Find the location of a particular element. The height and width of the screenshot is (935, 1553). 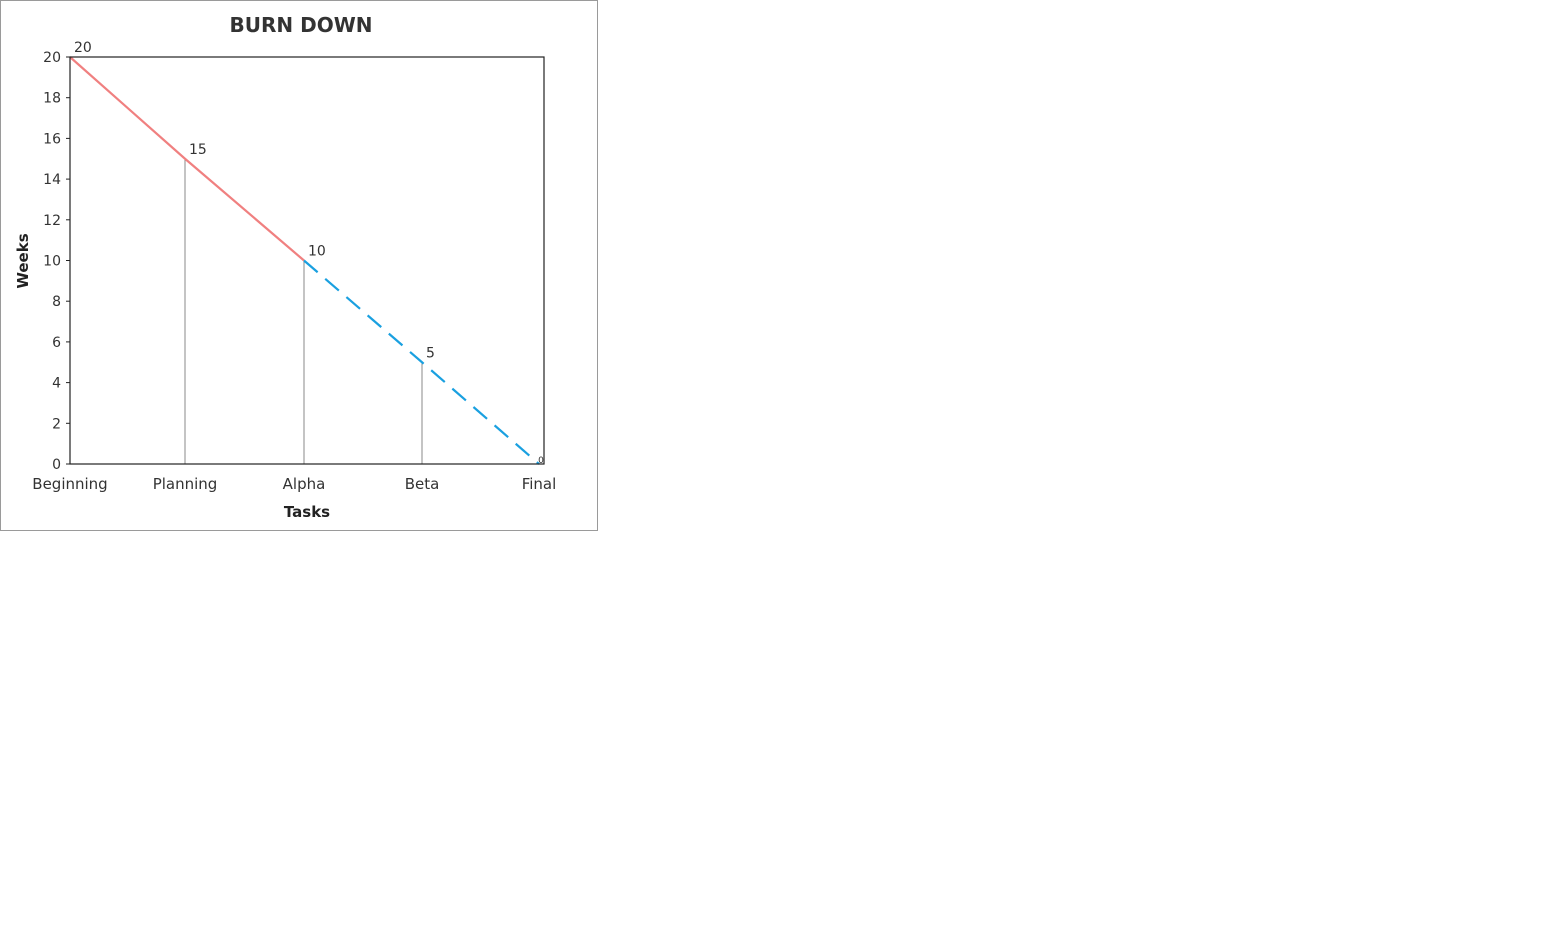

drop-lines is located at coordinates (303, 311).